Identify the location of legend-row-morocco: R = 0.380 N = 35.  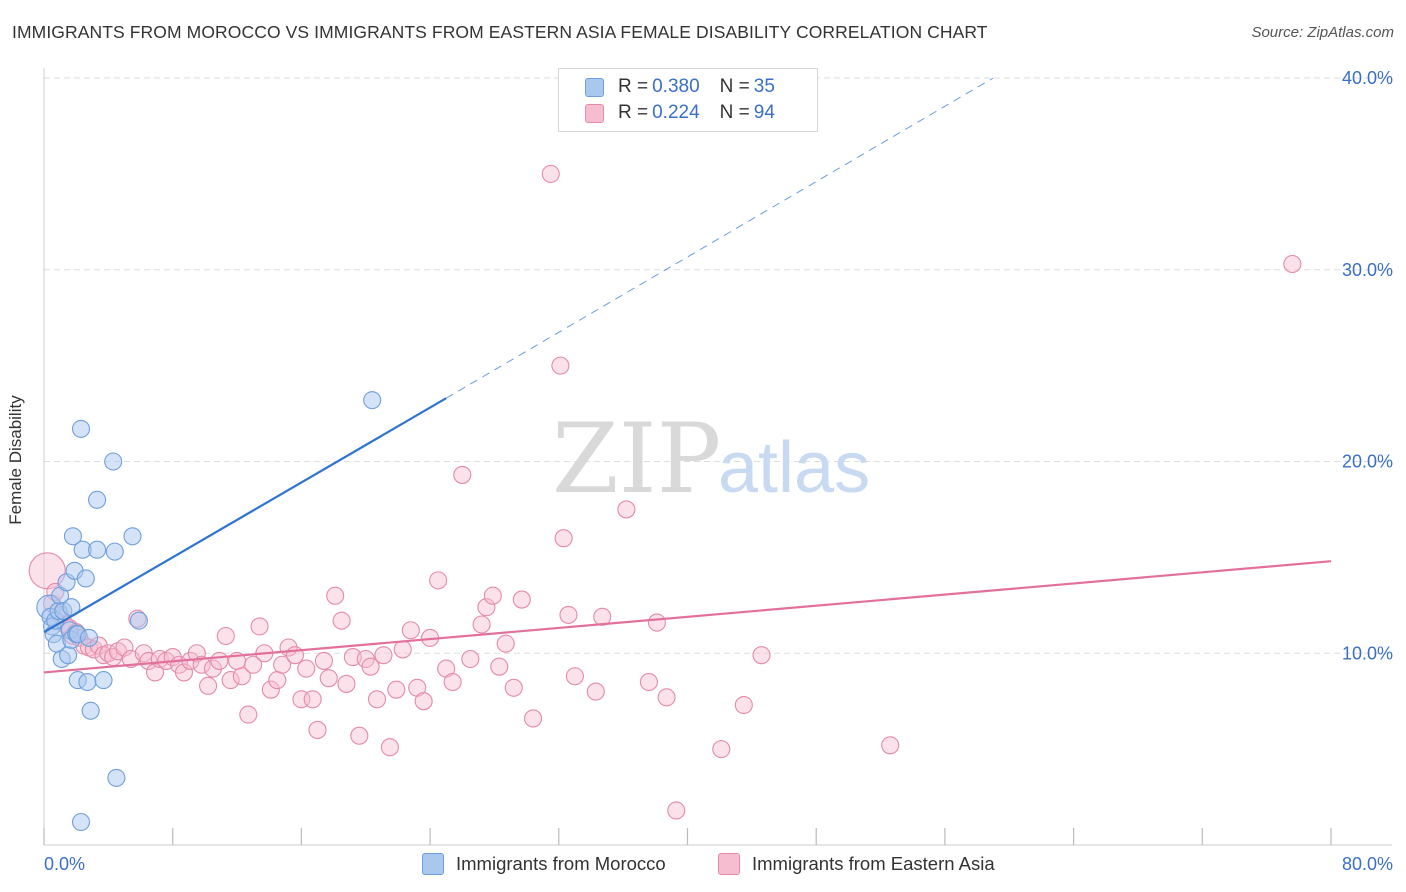
(680, 87).